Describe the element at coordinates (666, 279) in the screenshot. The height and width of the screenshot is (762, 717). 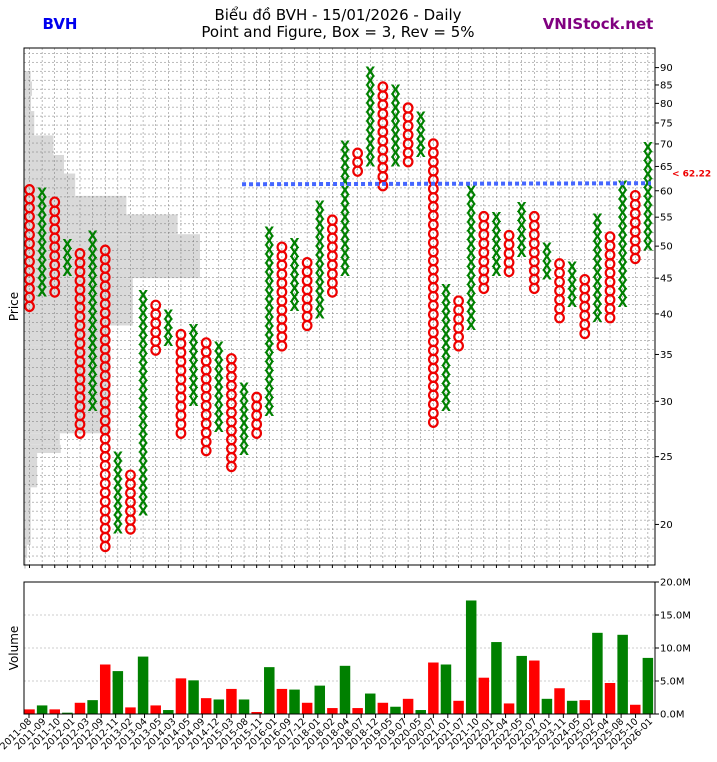
I see `y-tick-label: 45` at that location.